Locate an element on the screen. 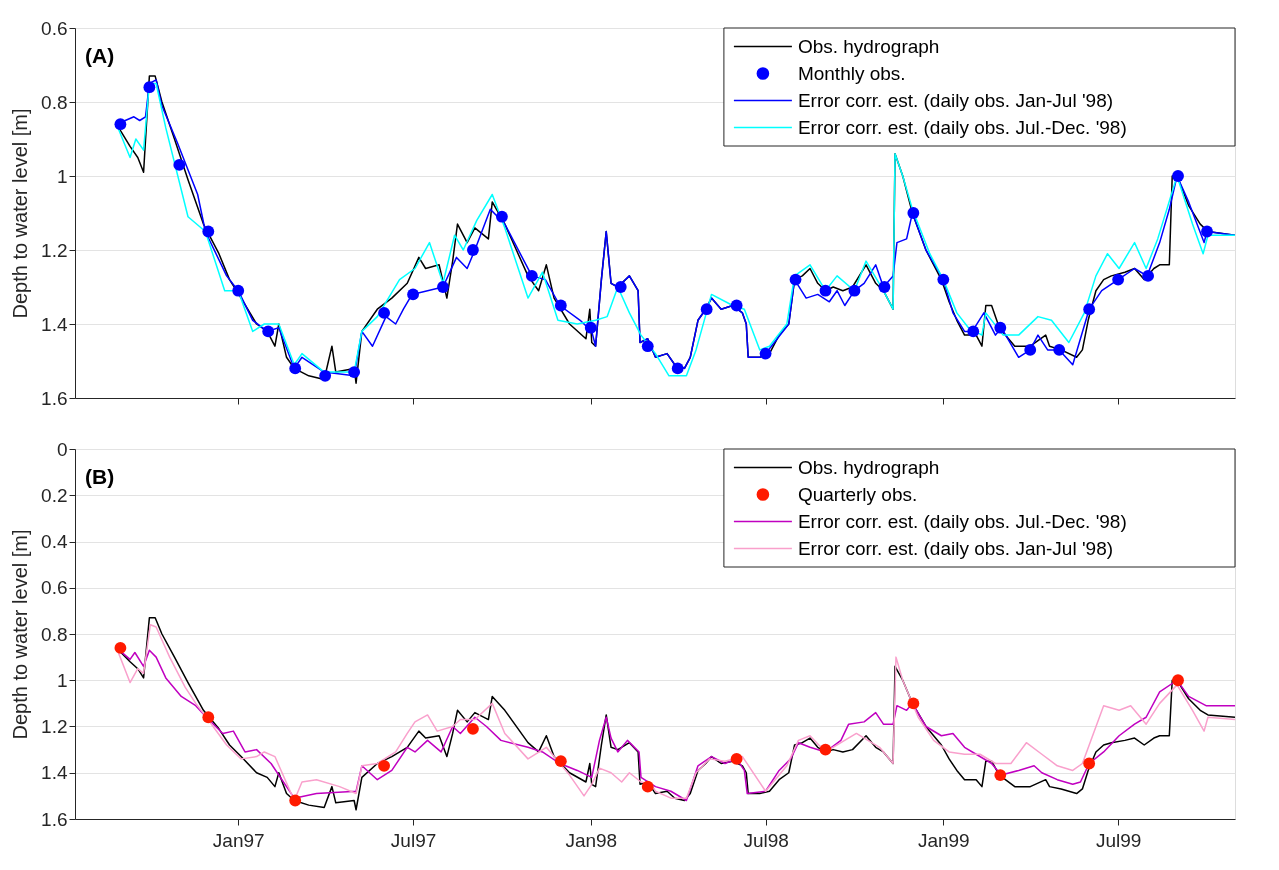 The width and height of the screenshot is (1279, 870). legend-label: Quarterly obs. is located at coordinates (857, 494).